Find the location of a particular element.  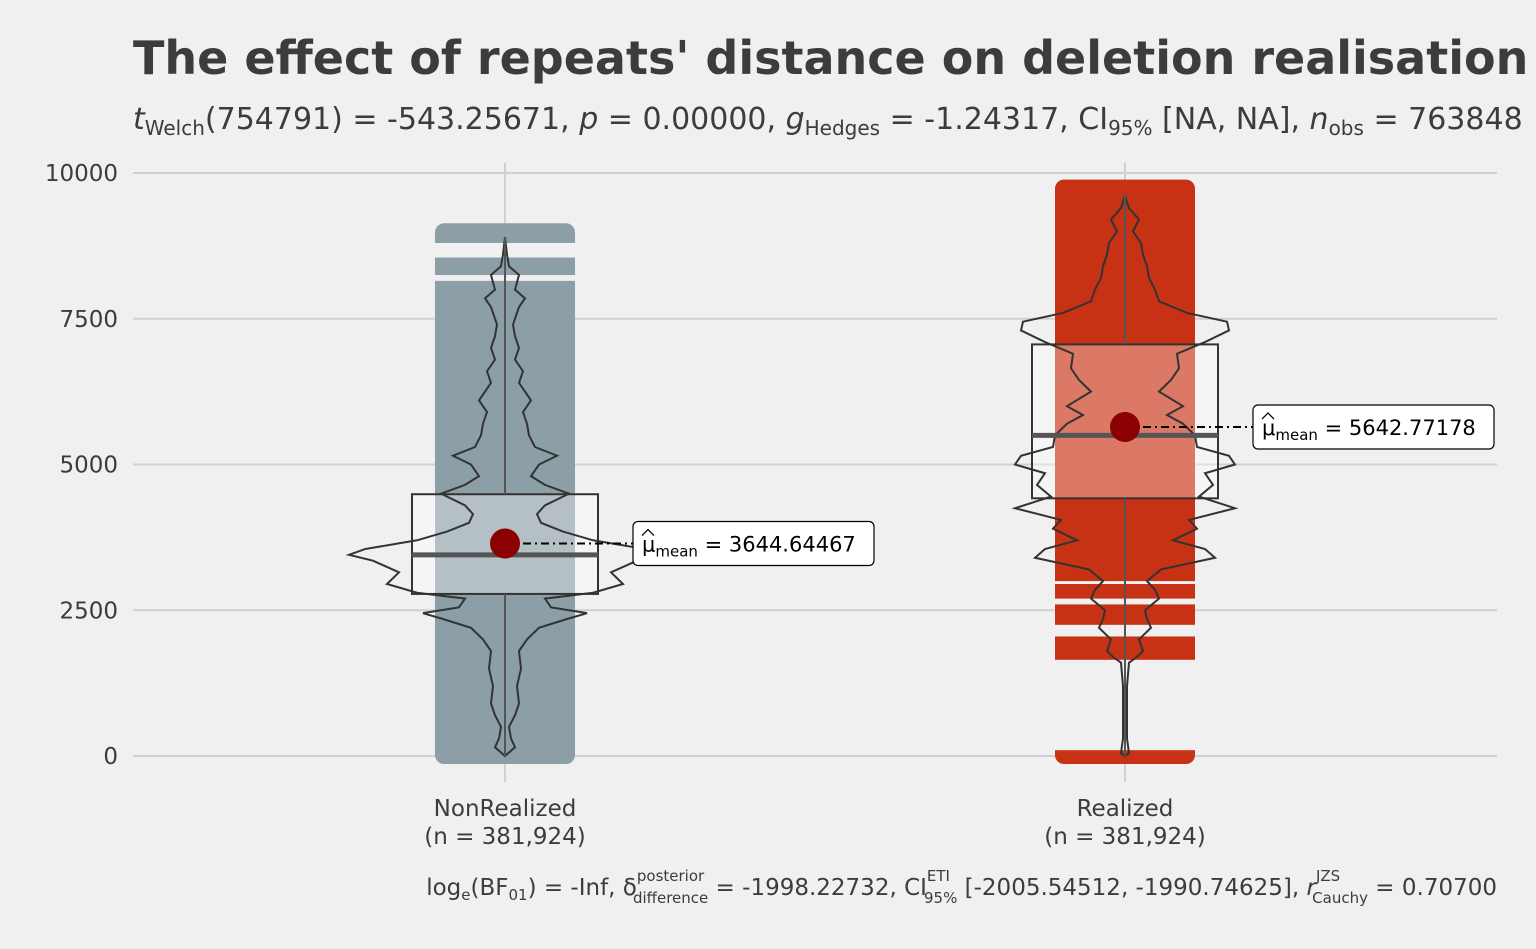

y-tick-label: 10000 is located at coordinates (81, 174).